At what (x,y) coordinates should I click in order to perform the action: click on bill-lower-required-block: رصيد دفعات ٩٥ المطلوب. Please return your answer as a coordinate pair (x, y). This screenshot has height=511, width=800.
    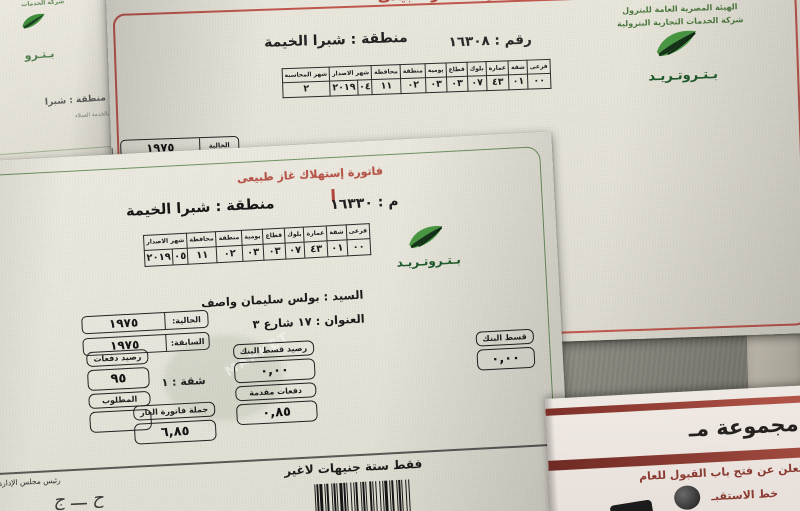
    Looking at the image, I should click on (119, 392).